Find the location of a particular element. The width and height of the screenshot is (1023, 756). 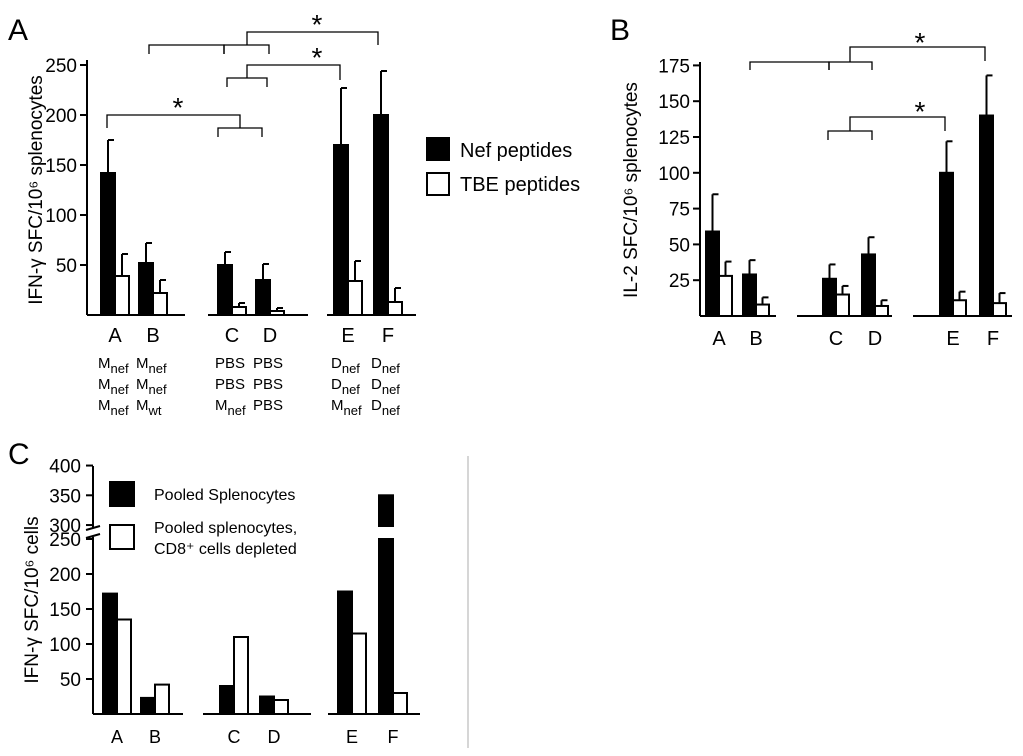

panel-b-bar-e-nef is located at coordinates (946, 244).